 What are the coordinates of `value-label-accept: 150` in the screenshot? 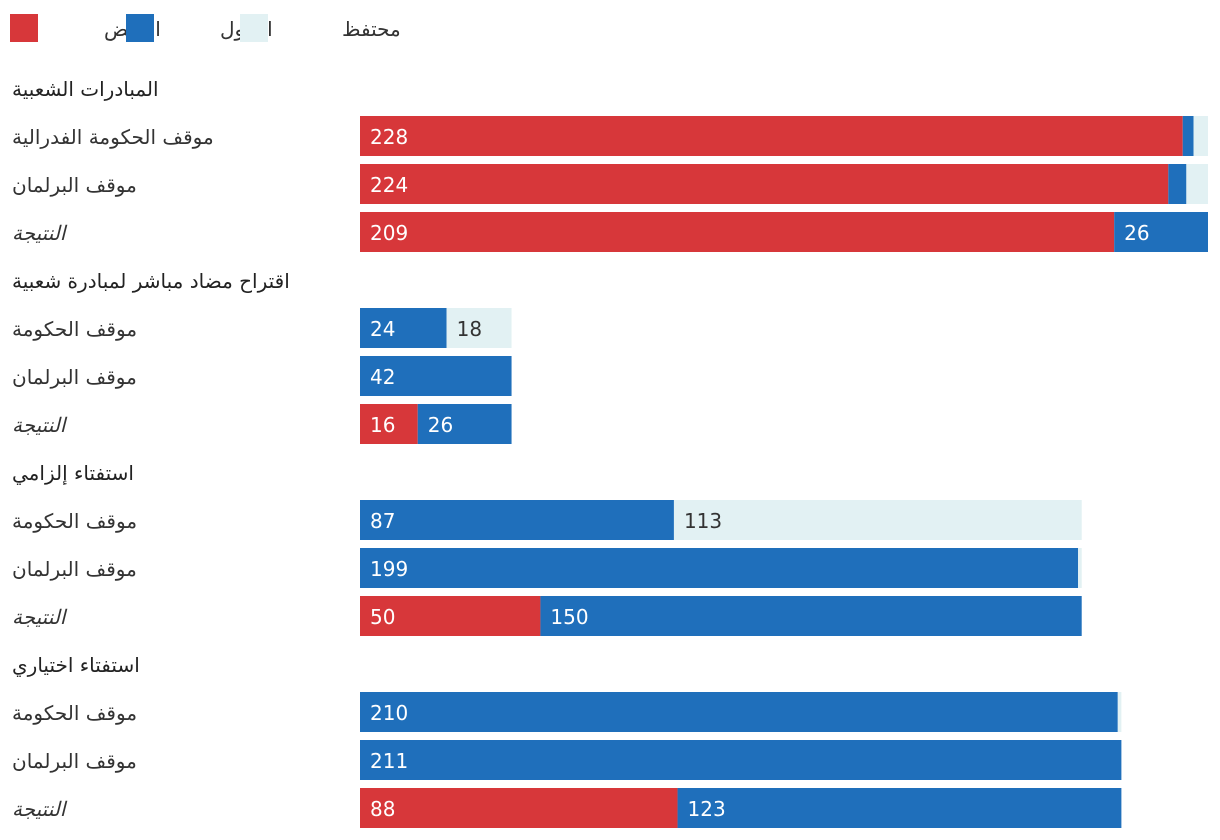 It's located at (569, 617).